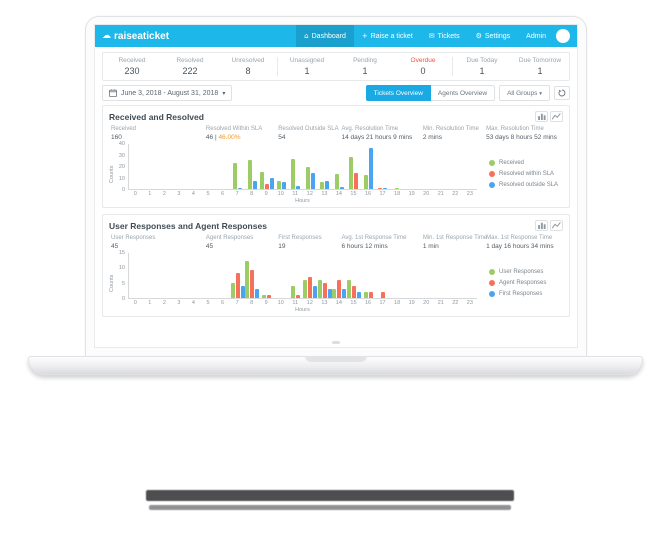 This screenshot has height=540, width=671. What do you see at coordinates (135, 36) in the screenshot?
I see `brand-logo: ☁ raiseaticket` at bounding box center [135, 36].